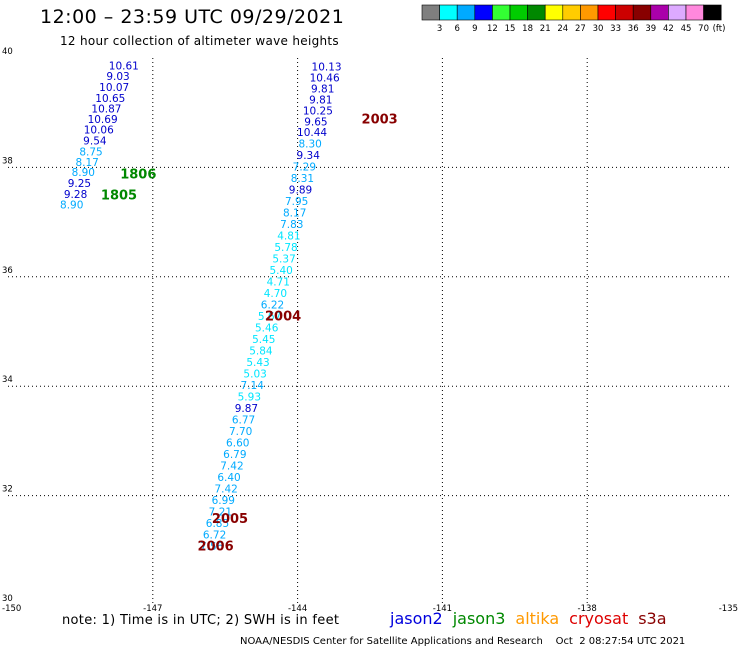 The height and width of the screenshot is (650, 740). What do you see at coordinates (79, 184) in the screenshot?
I see `wave-height-value: 9.25` at bounding box center [79, 184].